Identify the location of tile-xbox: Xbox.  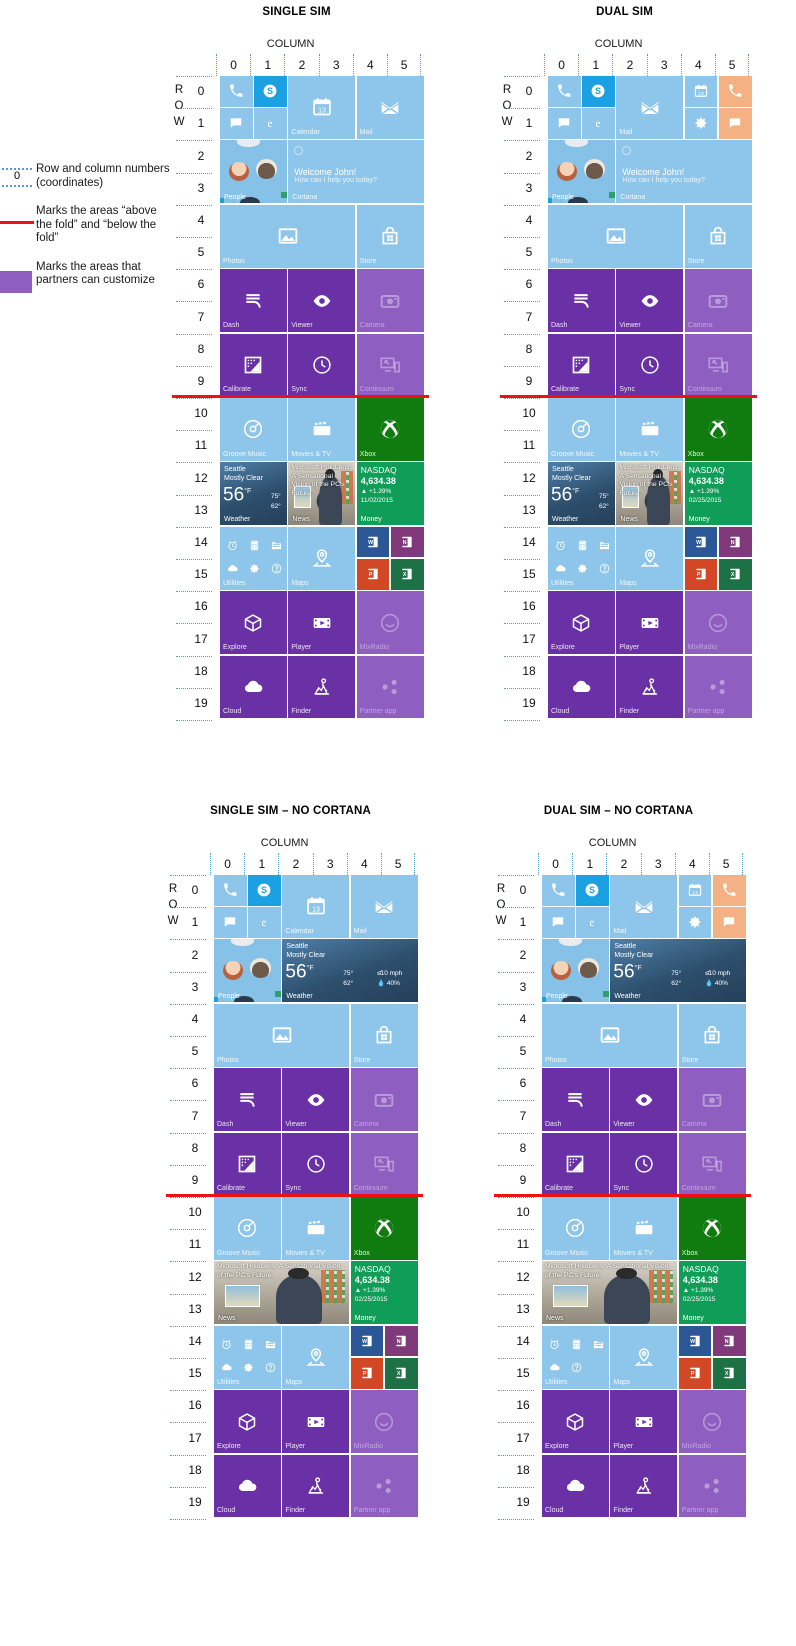
(718, 429).